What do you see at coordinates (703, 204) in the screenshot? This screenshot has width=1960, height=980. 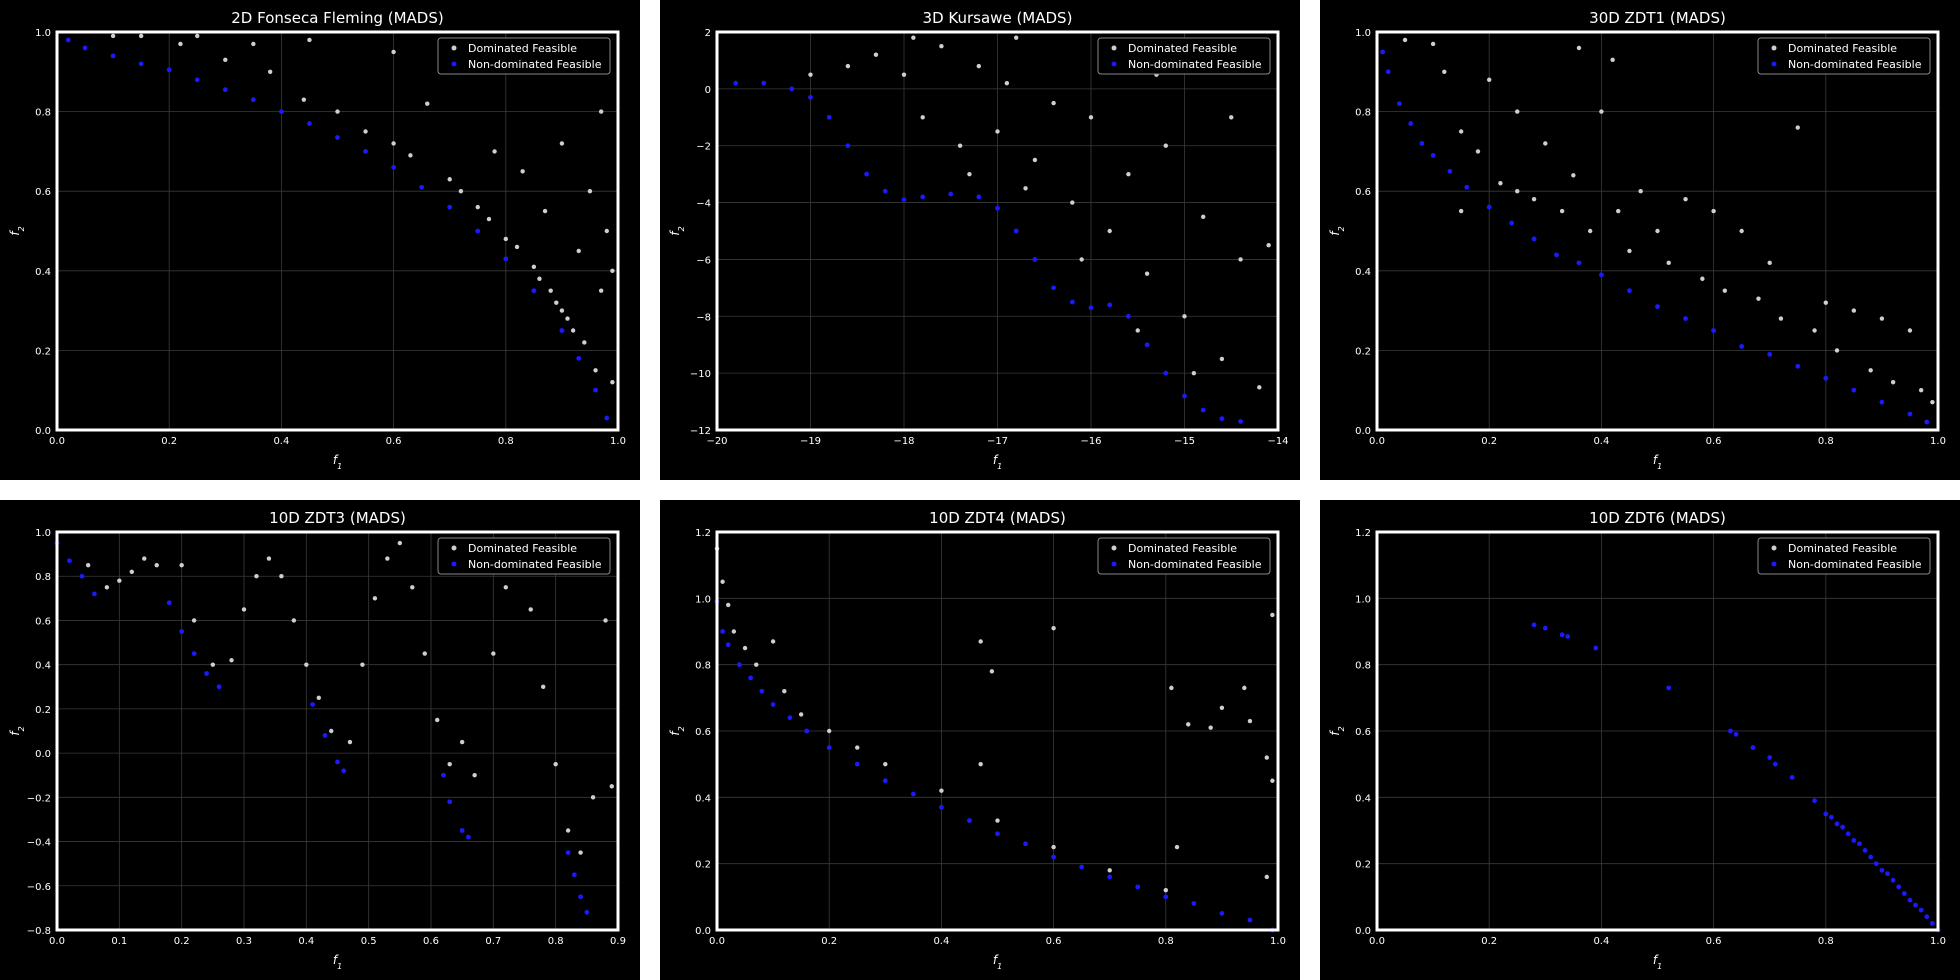 I see `y-tick-label: −4` at bounding box center [703, 204].